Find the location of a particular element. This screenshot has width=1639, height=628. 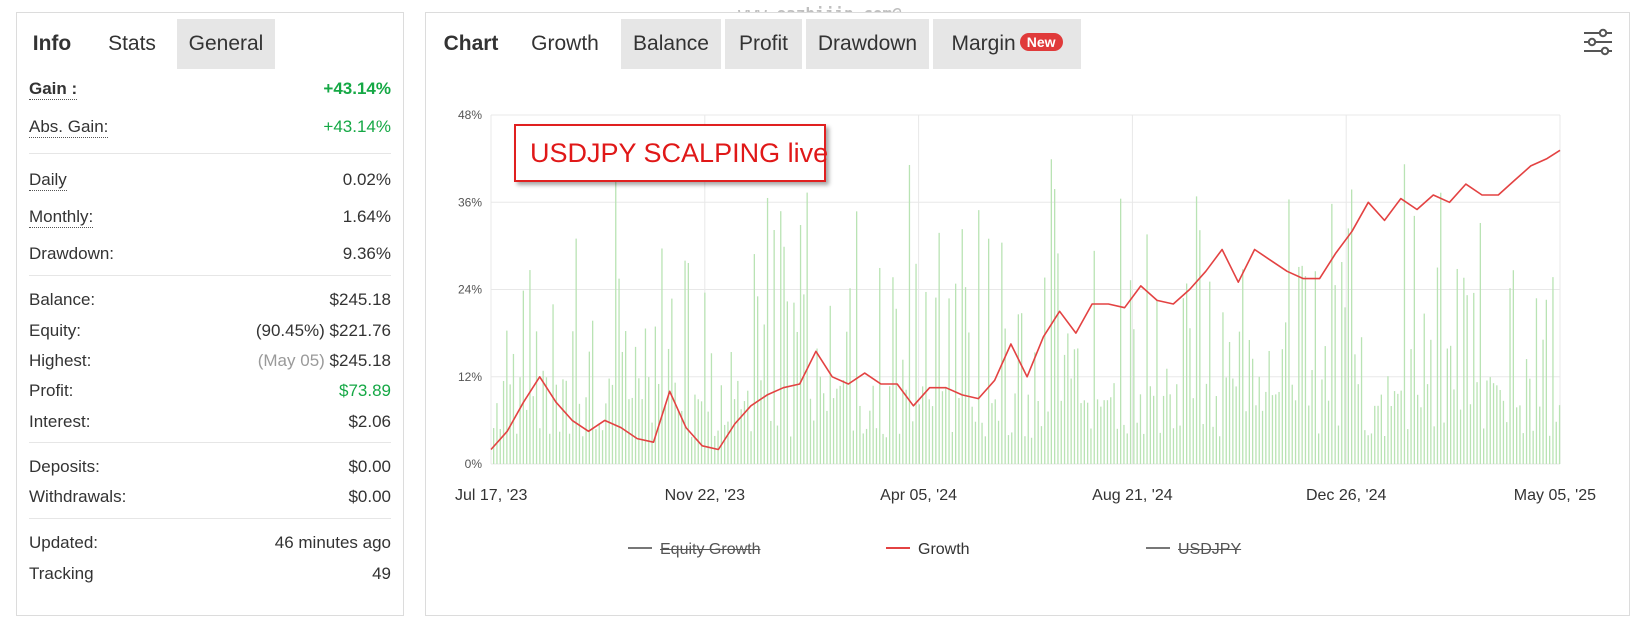

stat-interest: Interest: $2.06 is located at coordinates (210, 422).